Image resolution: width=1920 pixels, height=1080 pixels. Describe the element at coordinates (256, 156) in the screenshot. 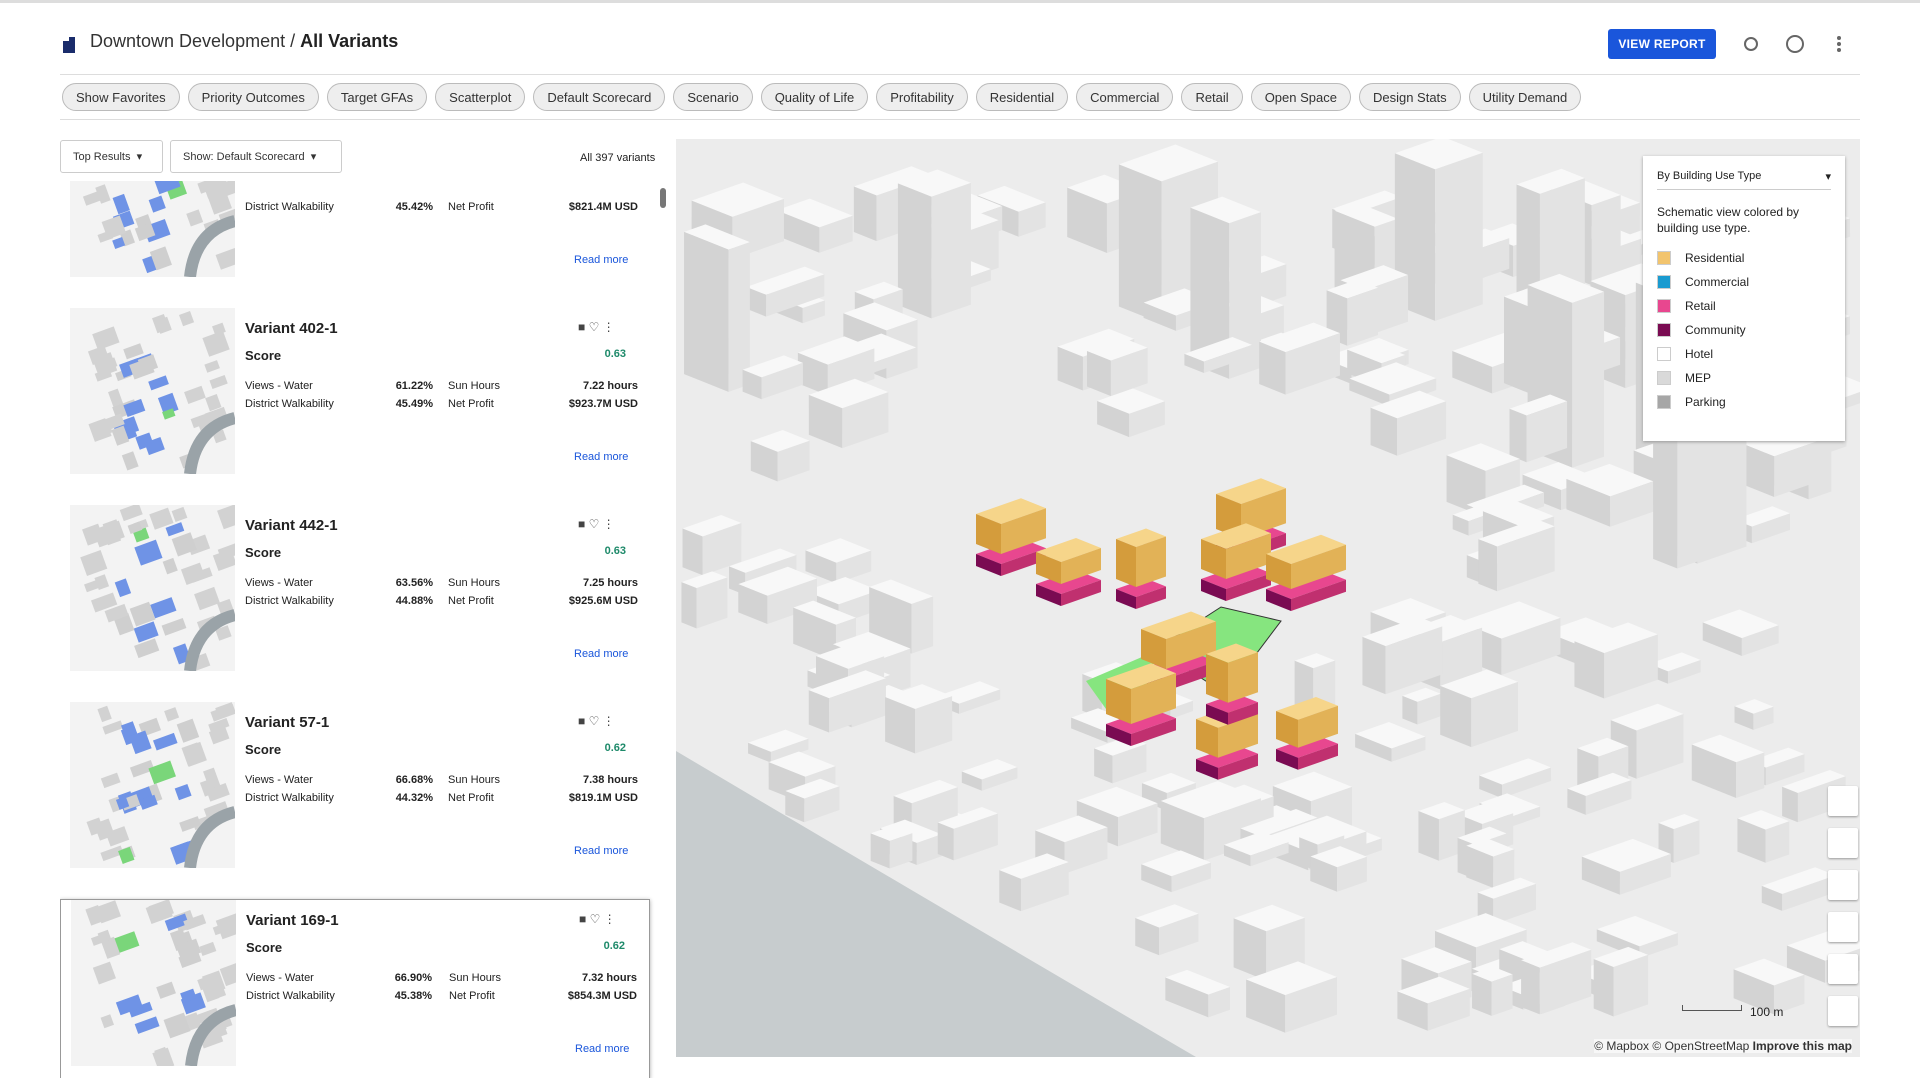

I see `scorecard-dropdown: Show: Default Scorecard ▾` at that location.